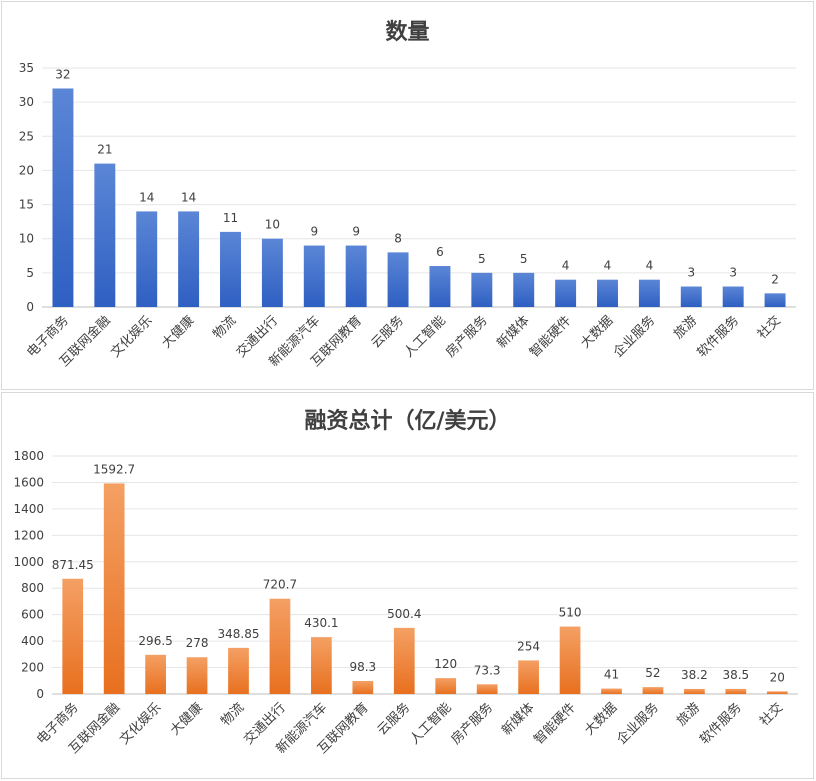 This screenshot has height=781, width=816. Describe the element at coordinates (28, 509) in the screenshot. I see `y-tick-label: 1400` at that location.